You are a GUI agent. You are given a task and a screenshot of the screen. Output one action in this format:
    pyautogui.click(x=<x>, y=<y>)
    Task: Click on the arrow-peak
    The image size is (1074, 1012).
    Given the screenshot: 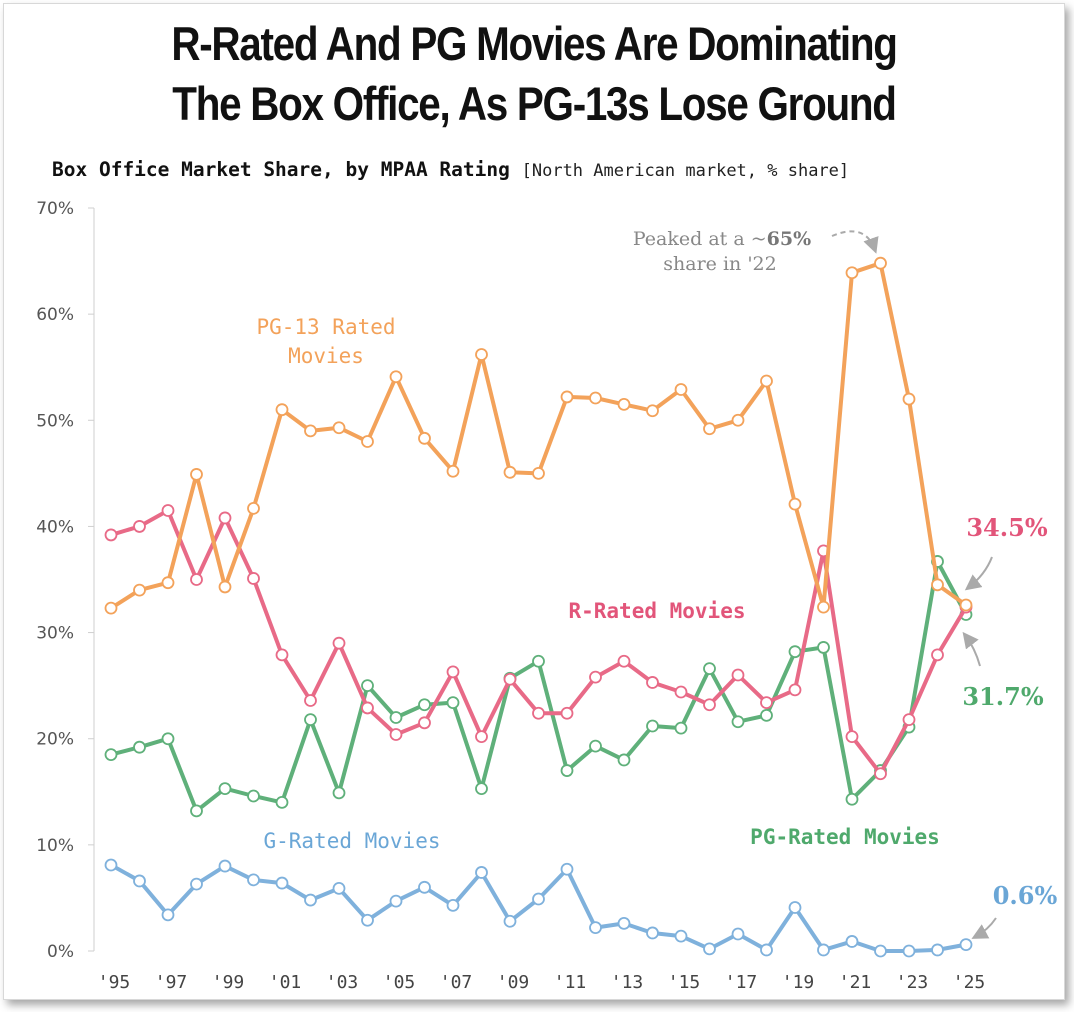 What is the action you would take?
    pyautogui.click(x=855, y=242)
    